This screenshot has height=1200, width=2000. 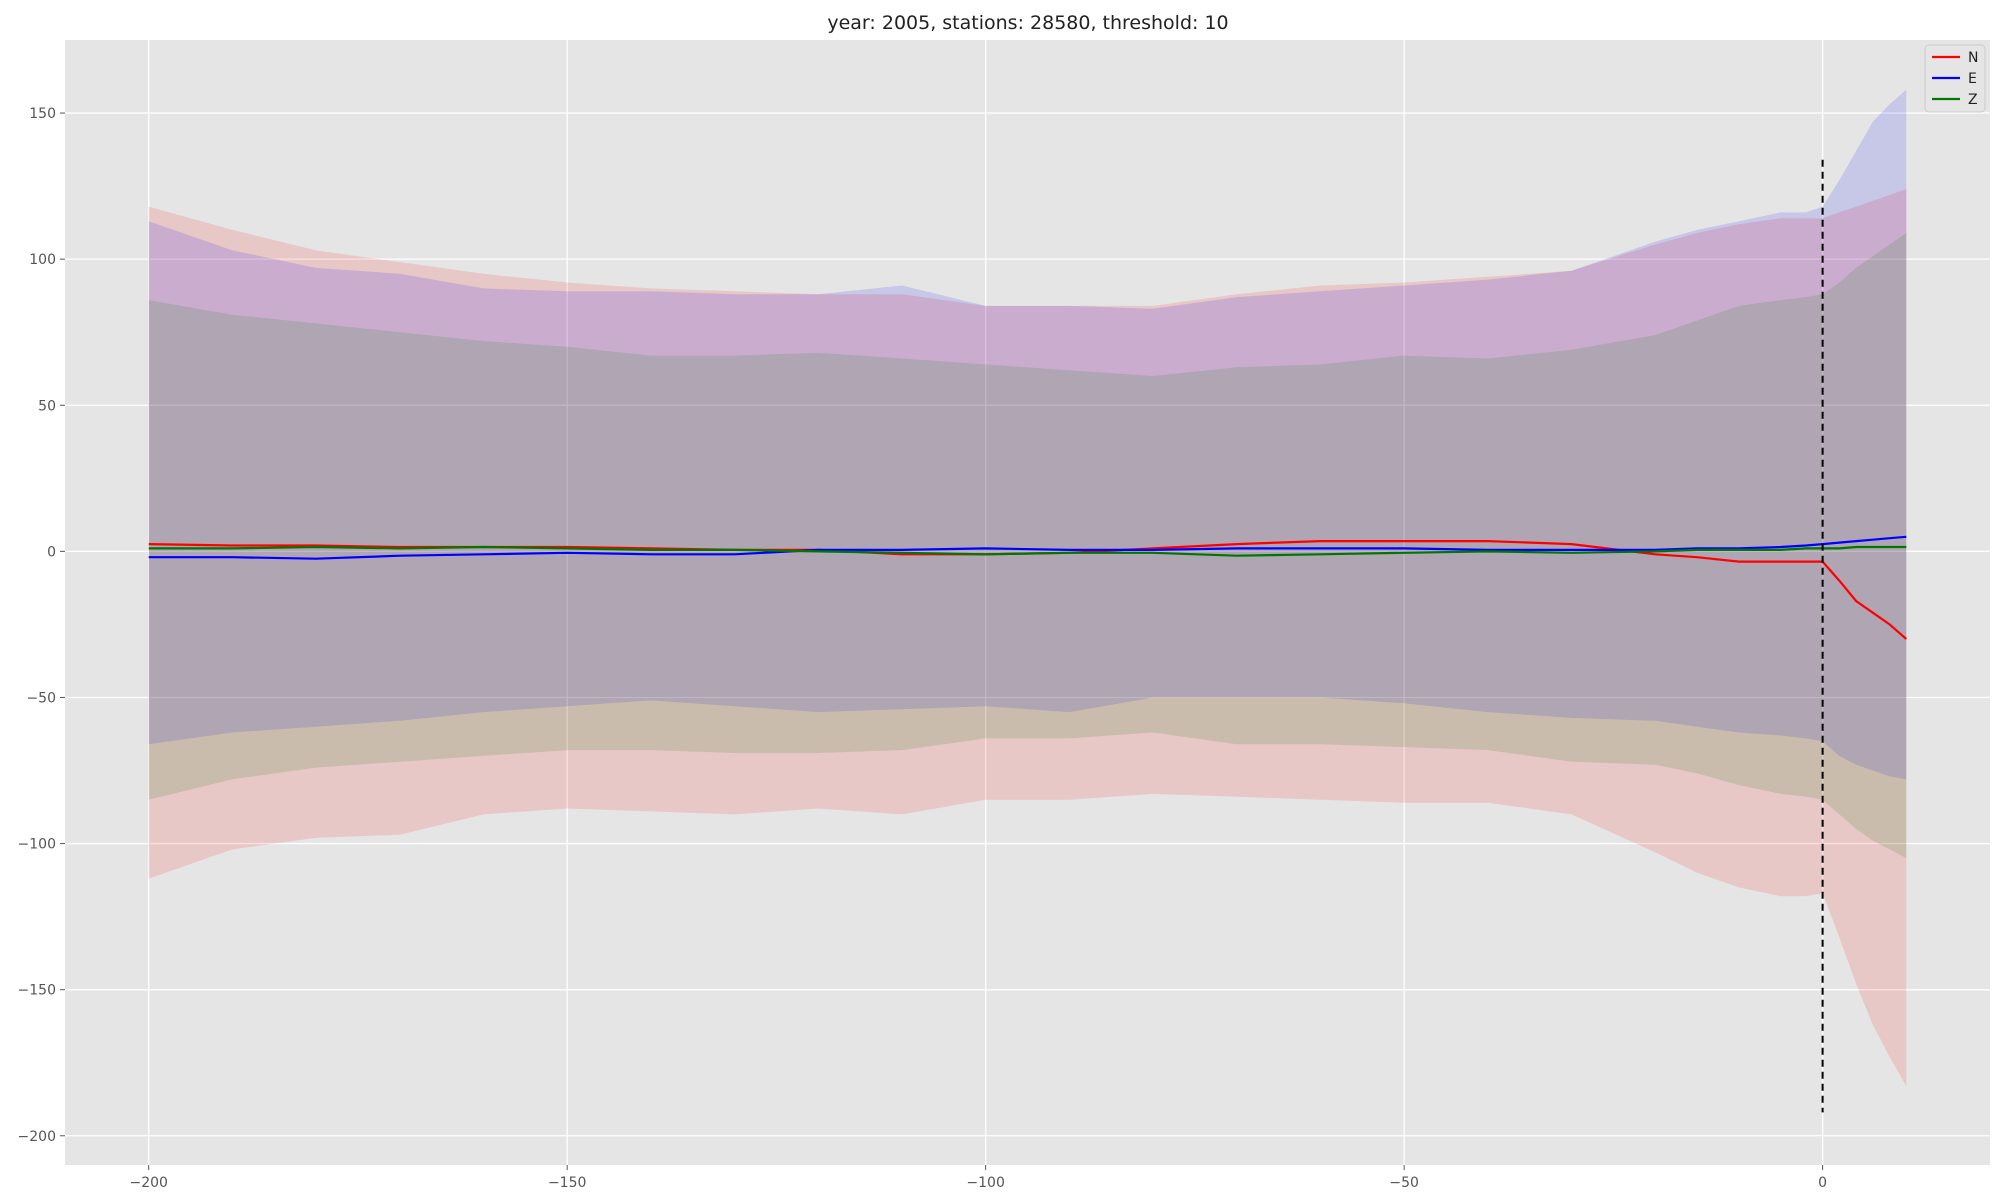 What do you see at coordinates (1027, 551) in the screenshot?
I see `series-line-z` at bounding box center [1027, 551].